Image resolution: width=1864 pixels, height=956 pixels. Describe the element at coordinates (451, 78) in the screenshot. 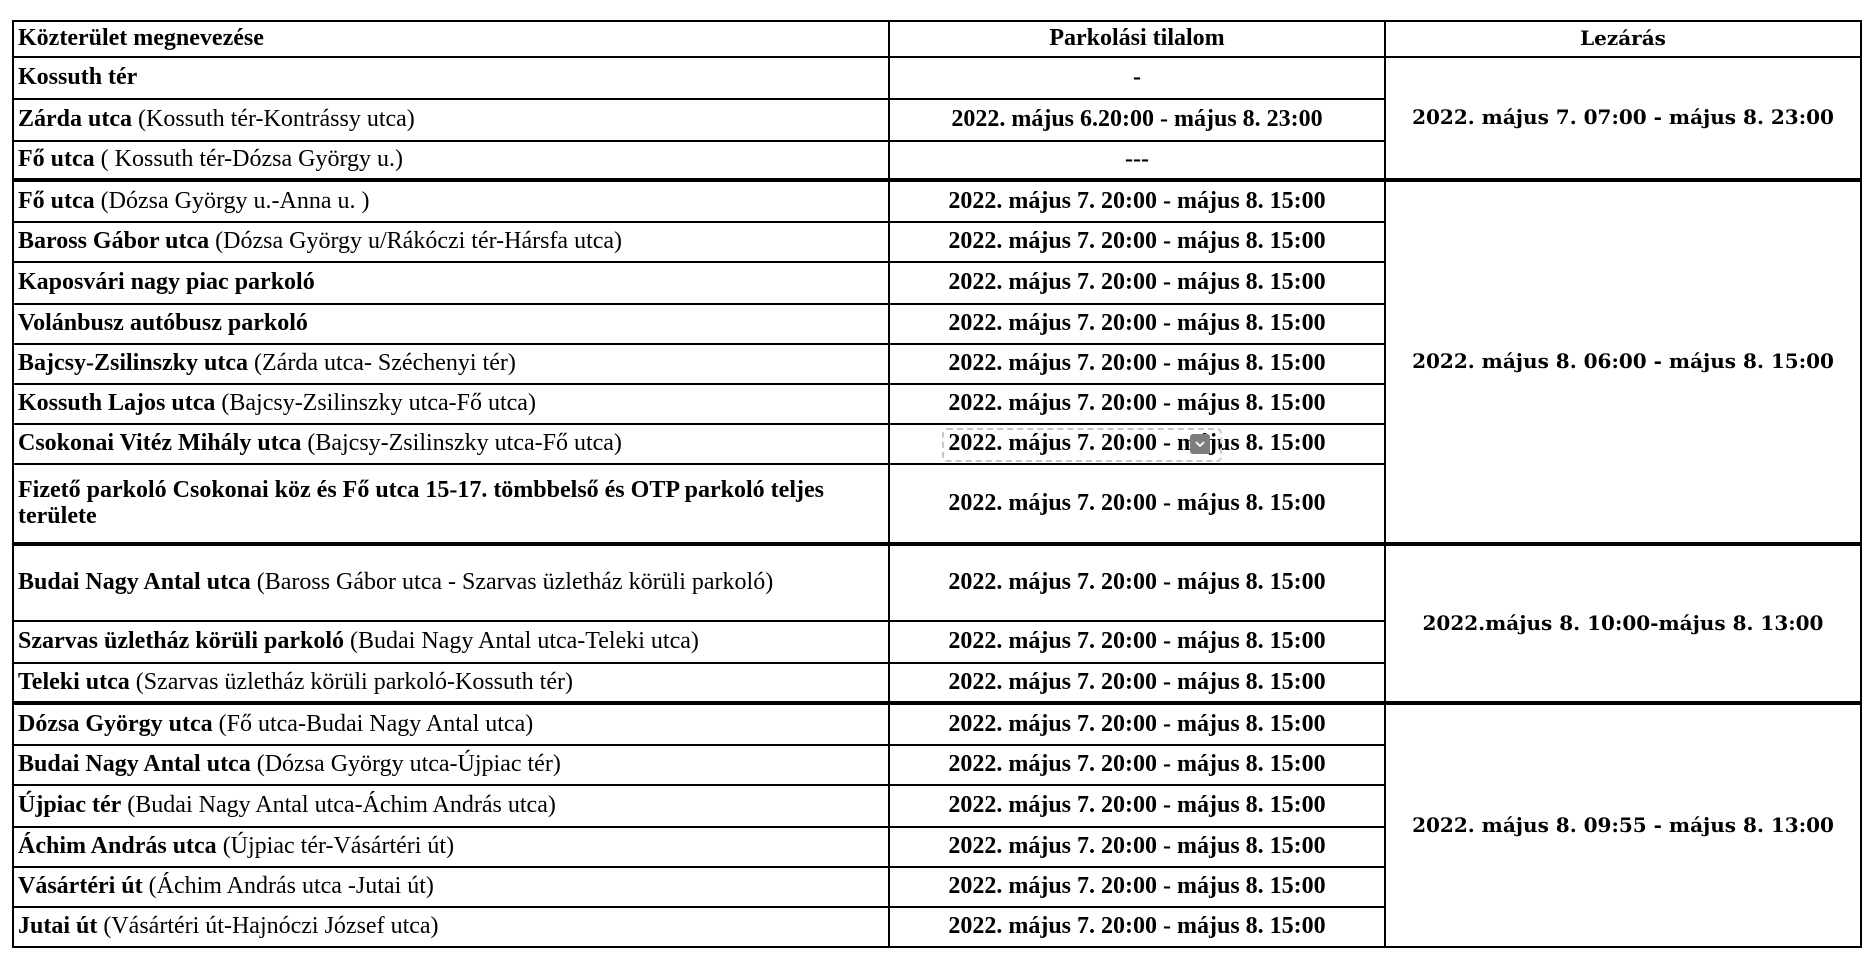

I see `location-cell: Kossuth tér` at that location.